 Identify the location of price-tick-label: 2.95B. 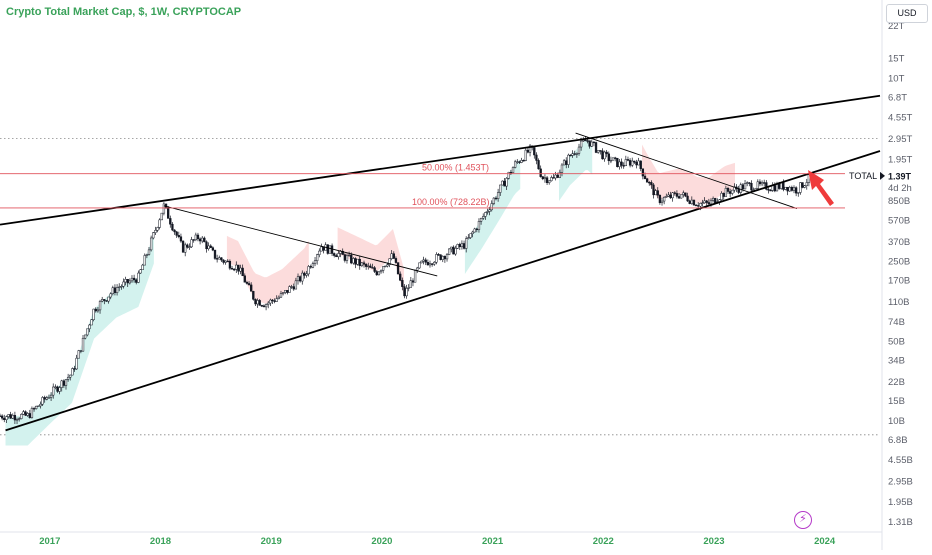
(900, 482).